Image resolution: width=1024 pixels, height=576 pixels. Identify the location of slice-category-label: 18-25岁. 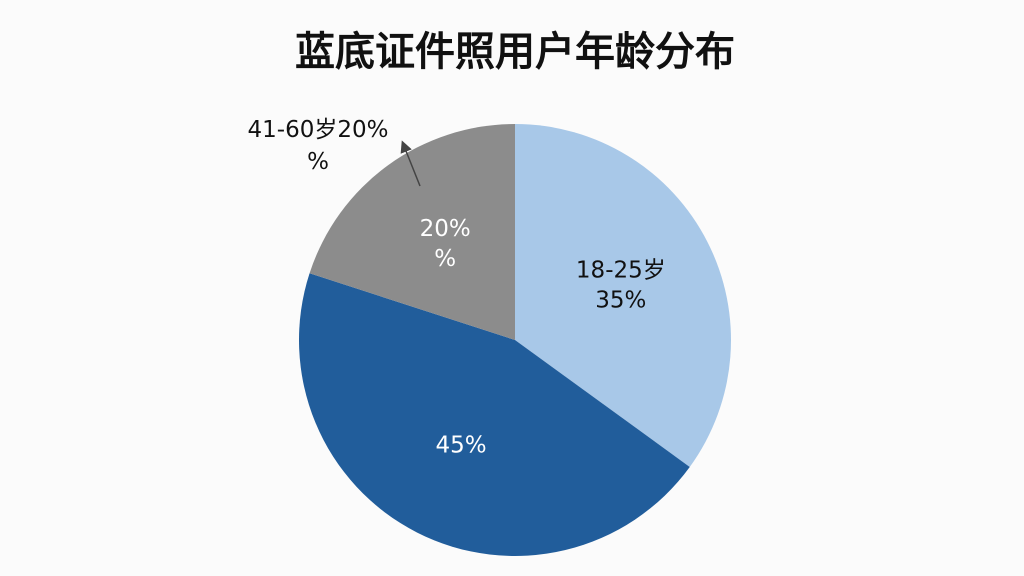
(621, 271).